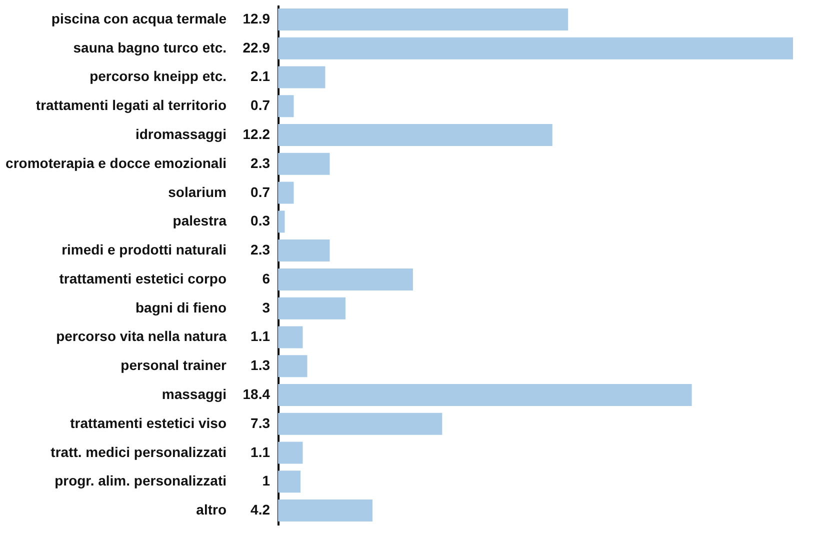 The height and width of the screenshot is (535, 825). Describe the element at coordinates (260, 365) in the screenshot. I see `data-label: 1.3` at that location.